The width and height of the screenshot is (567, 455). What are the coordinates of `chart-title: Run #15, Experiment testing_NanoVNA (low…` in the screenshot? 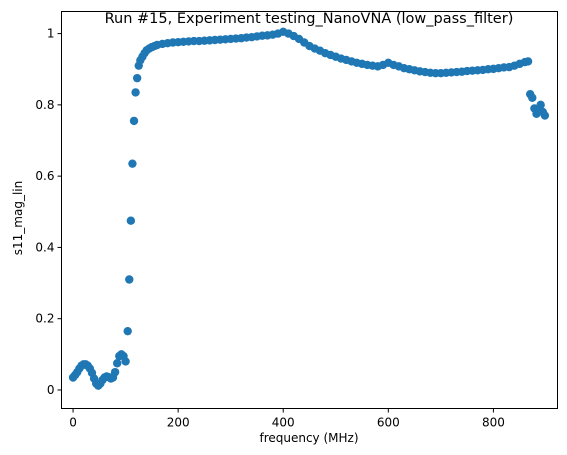 It's located at (309, 19).